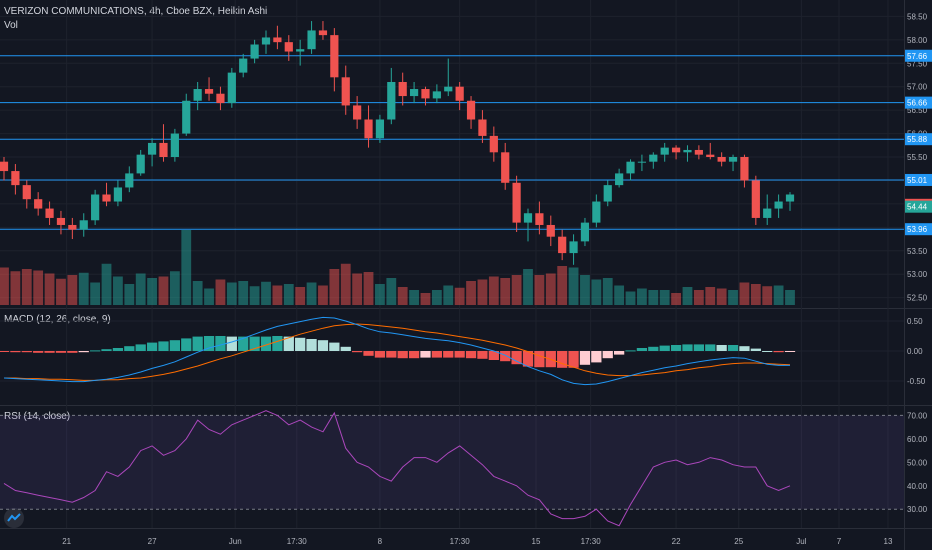 The width and height of the screenshot is (932, 550). What do you see at coordinates (917, 56) in the screenshot?
I see `price-badge-label: 57.66` at bounding box center [917, 56].